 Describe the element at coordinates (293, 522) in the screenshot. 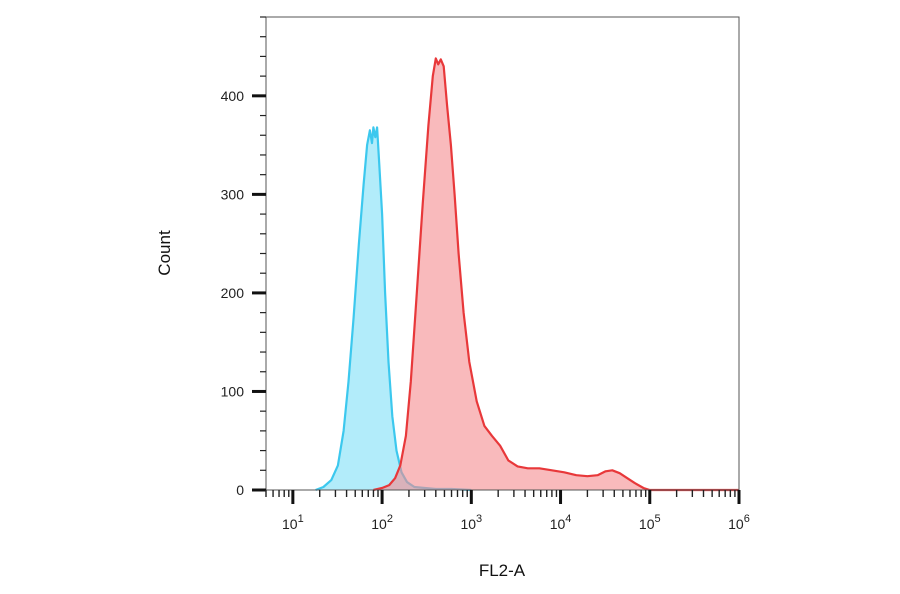

I see `x-tick-label: 10¹` at that location.